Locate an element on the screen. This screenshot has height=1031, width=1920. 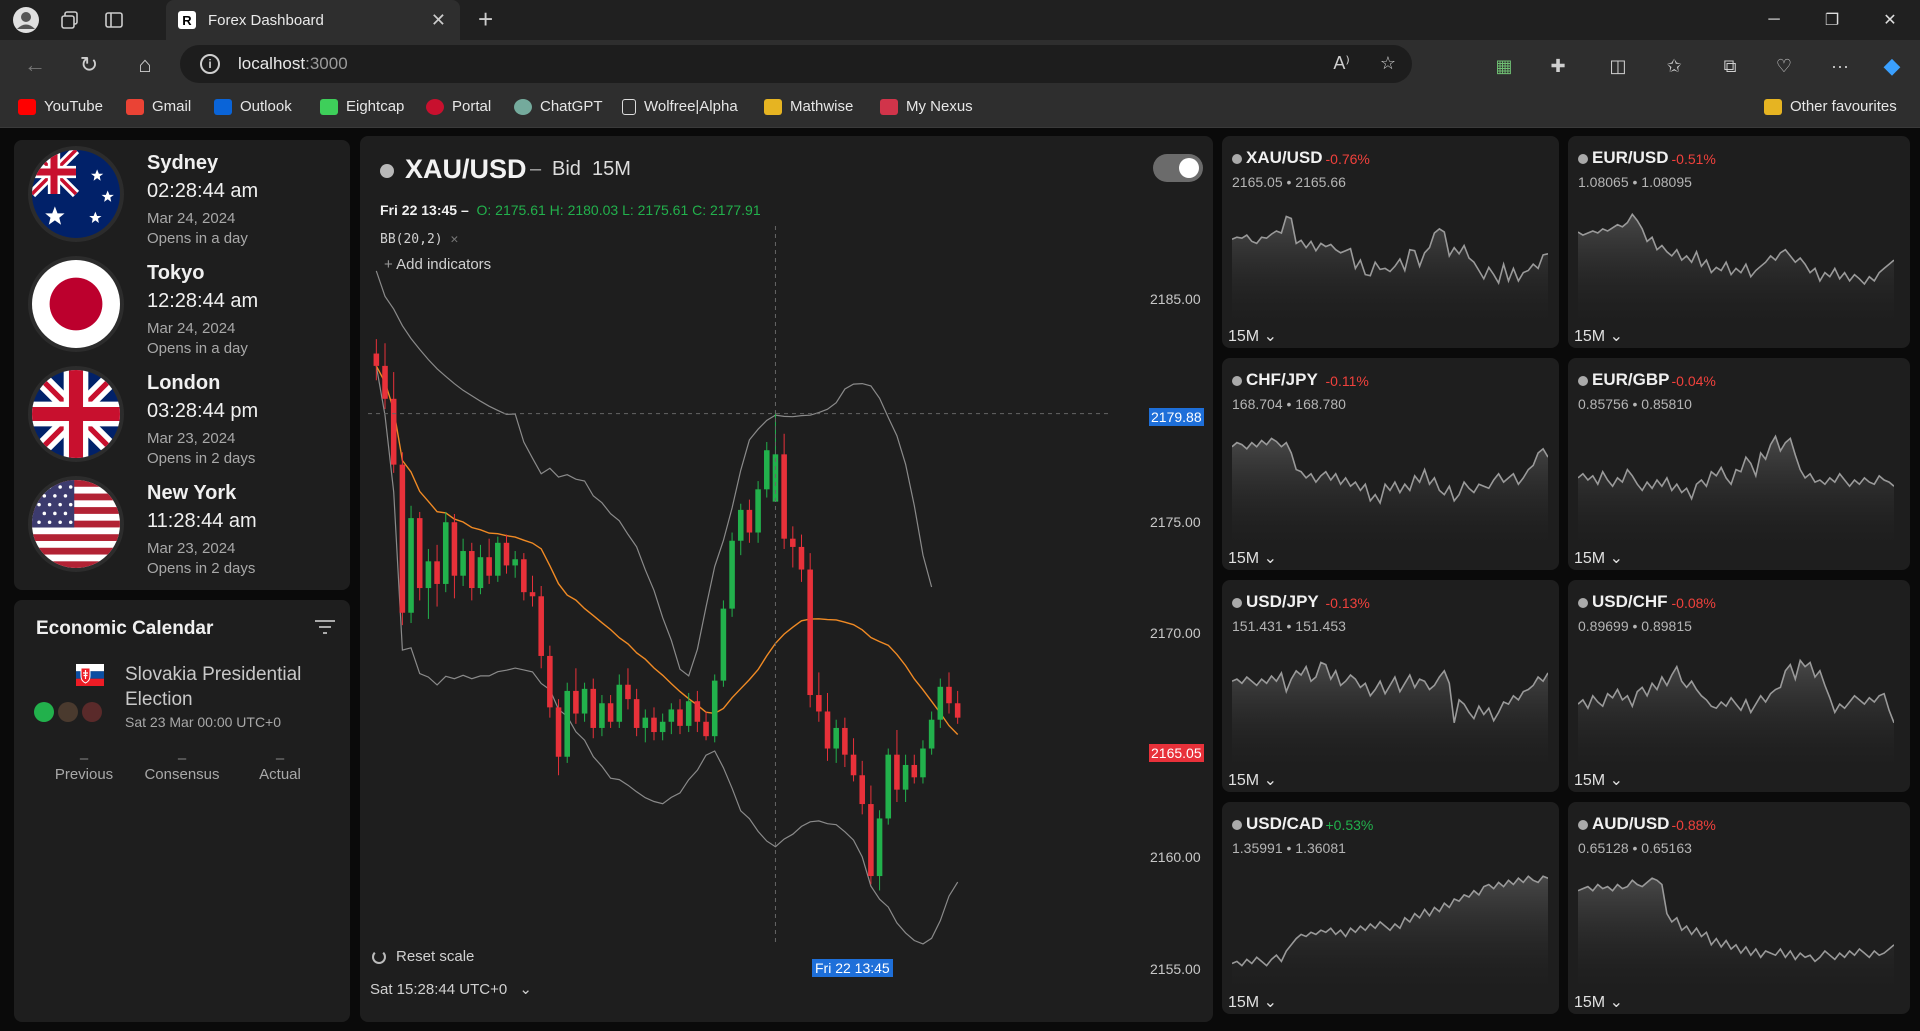
remove-indicator-icon: ✕ is located at coordinates (454, 239).